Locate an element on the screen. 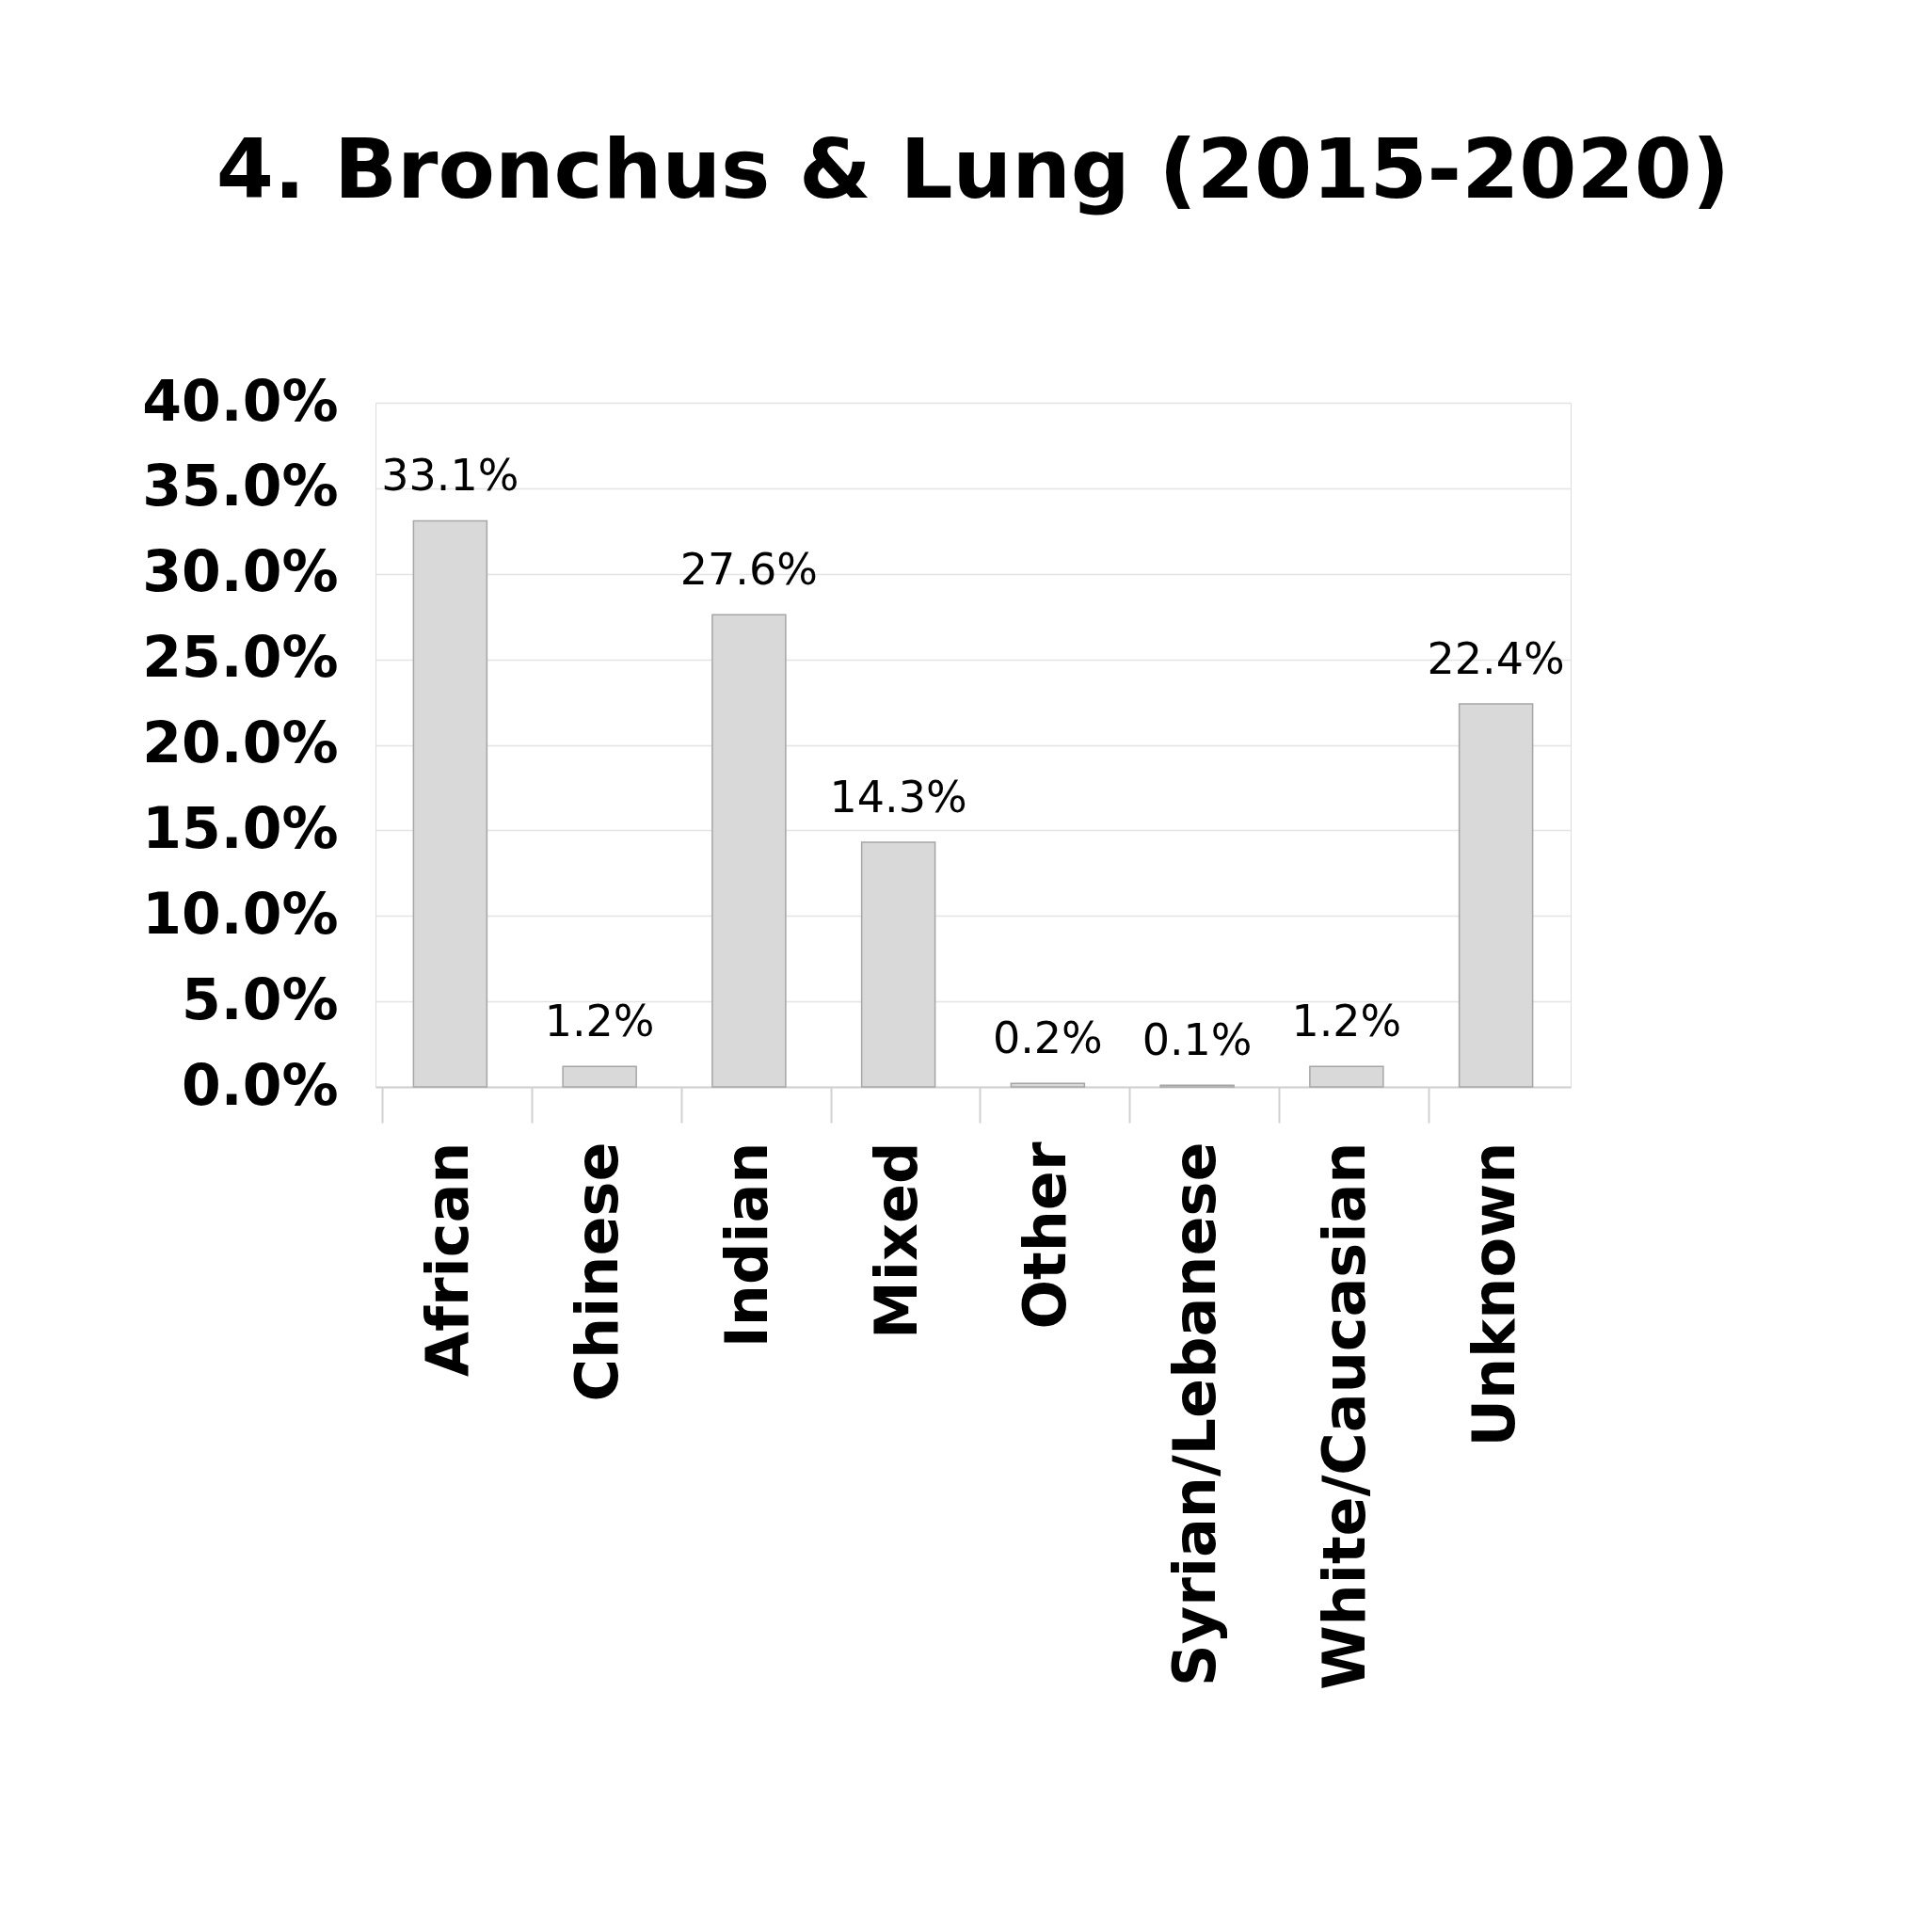  y-tick-label: 40.0% is located at coordinates (240, 401).